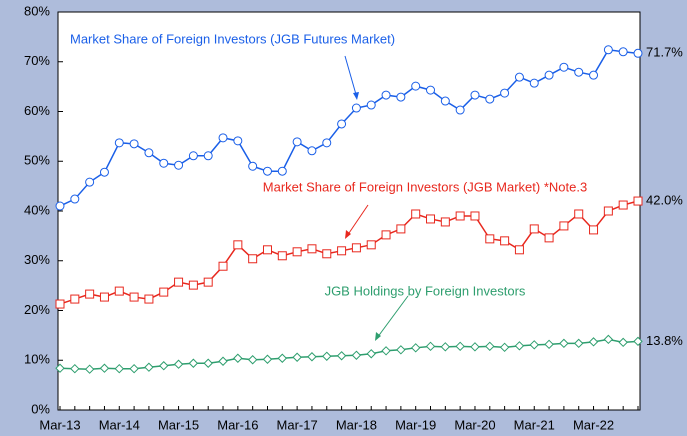 This screenshot has width=687, height=436. I want to click on data-label: 42.0%, so click(664, 199).